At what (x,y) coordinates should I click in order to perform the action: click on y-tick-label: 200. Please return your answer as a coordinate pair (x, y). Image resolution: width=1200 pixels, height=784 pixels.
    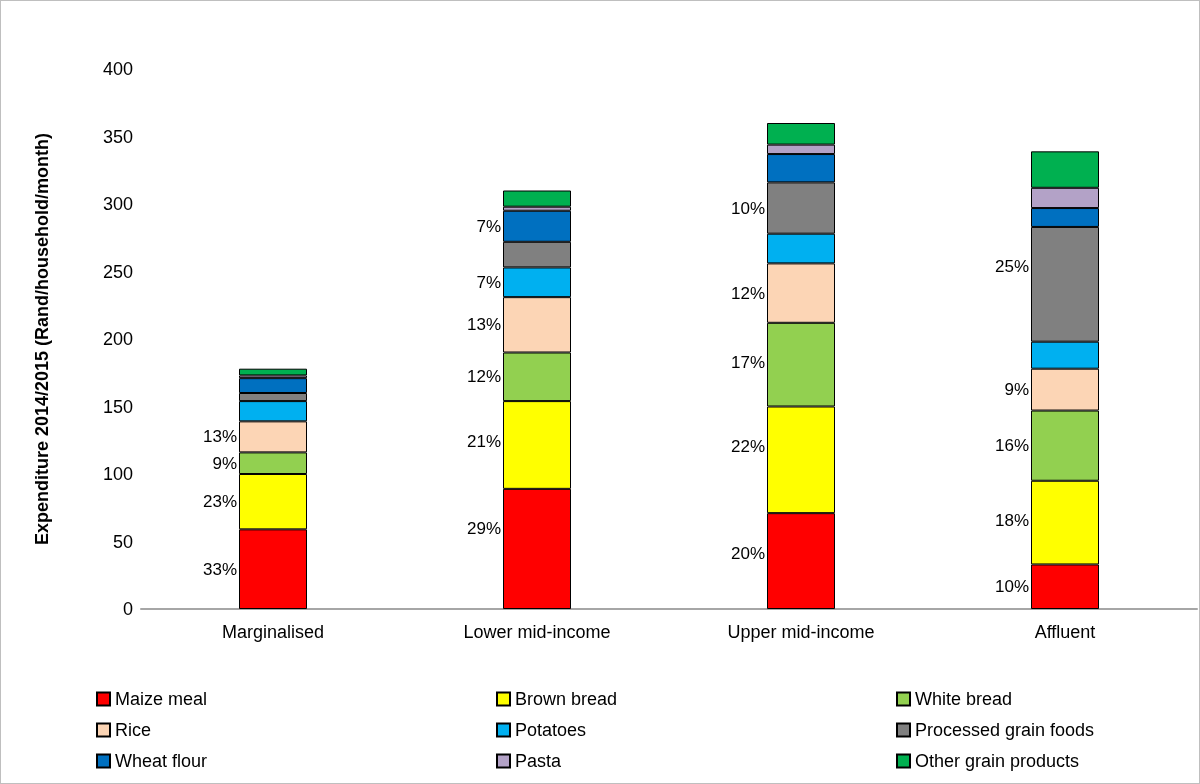
    Looking at the image, I should click on (117, 339).